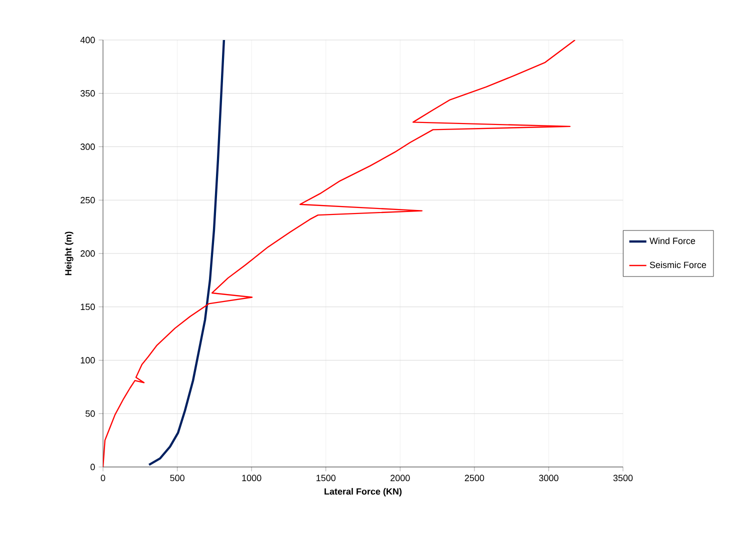 The height and width of the screenshot is (548, 732). Describe the element at coordinates (87, 360) in the screenshot. I see `y-tick-label: 100` at that location.